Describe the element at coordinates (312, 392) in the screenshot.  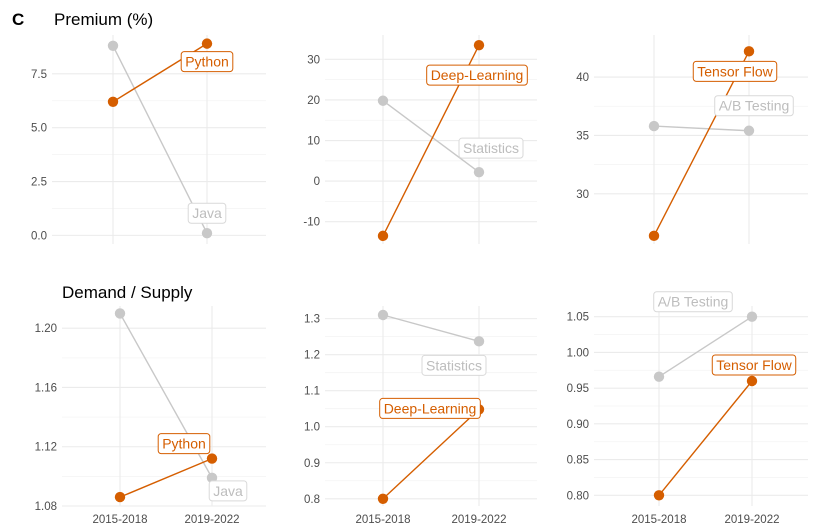
I see `y-tick-label: 1.1` at that location.